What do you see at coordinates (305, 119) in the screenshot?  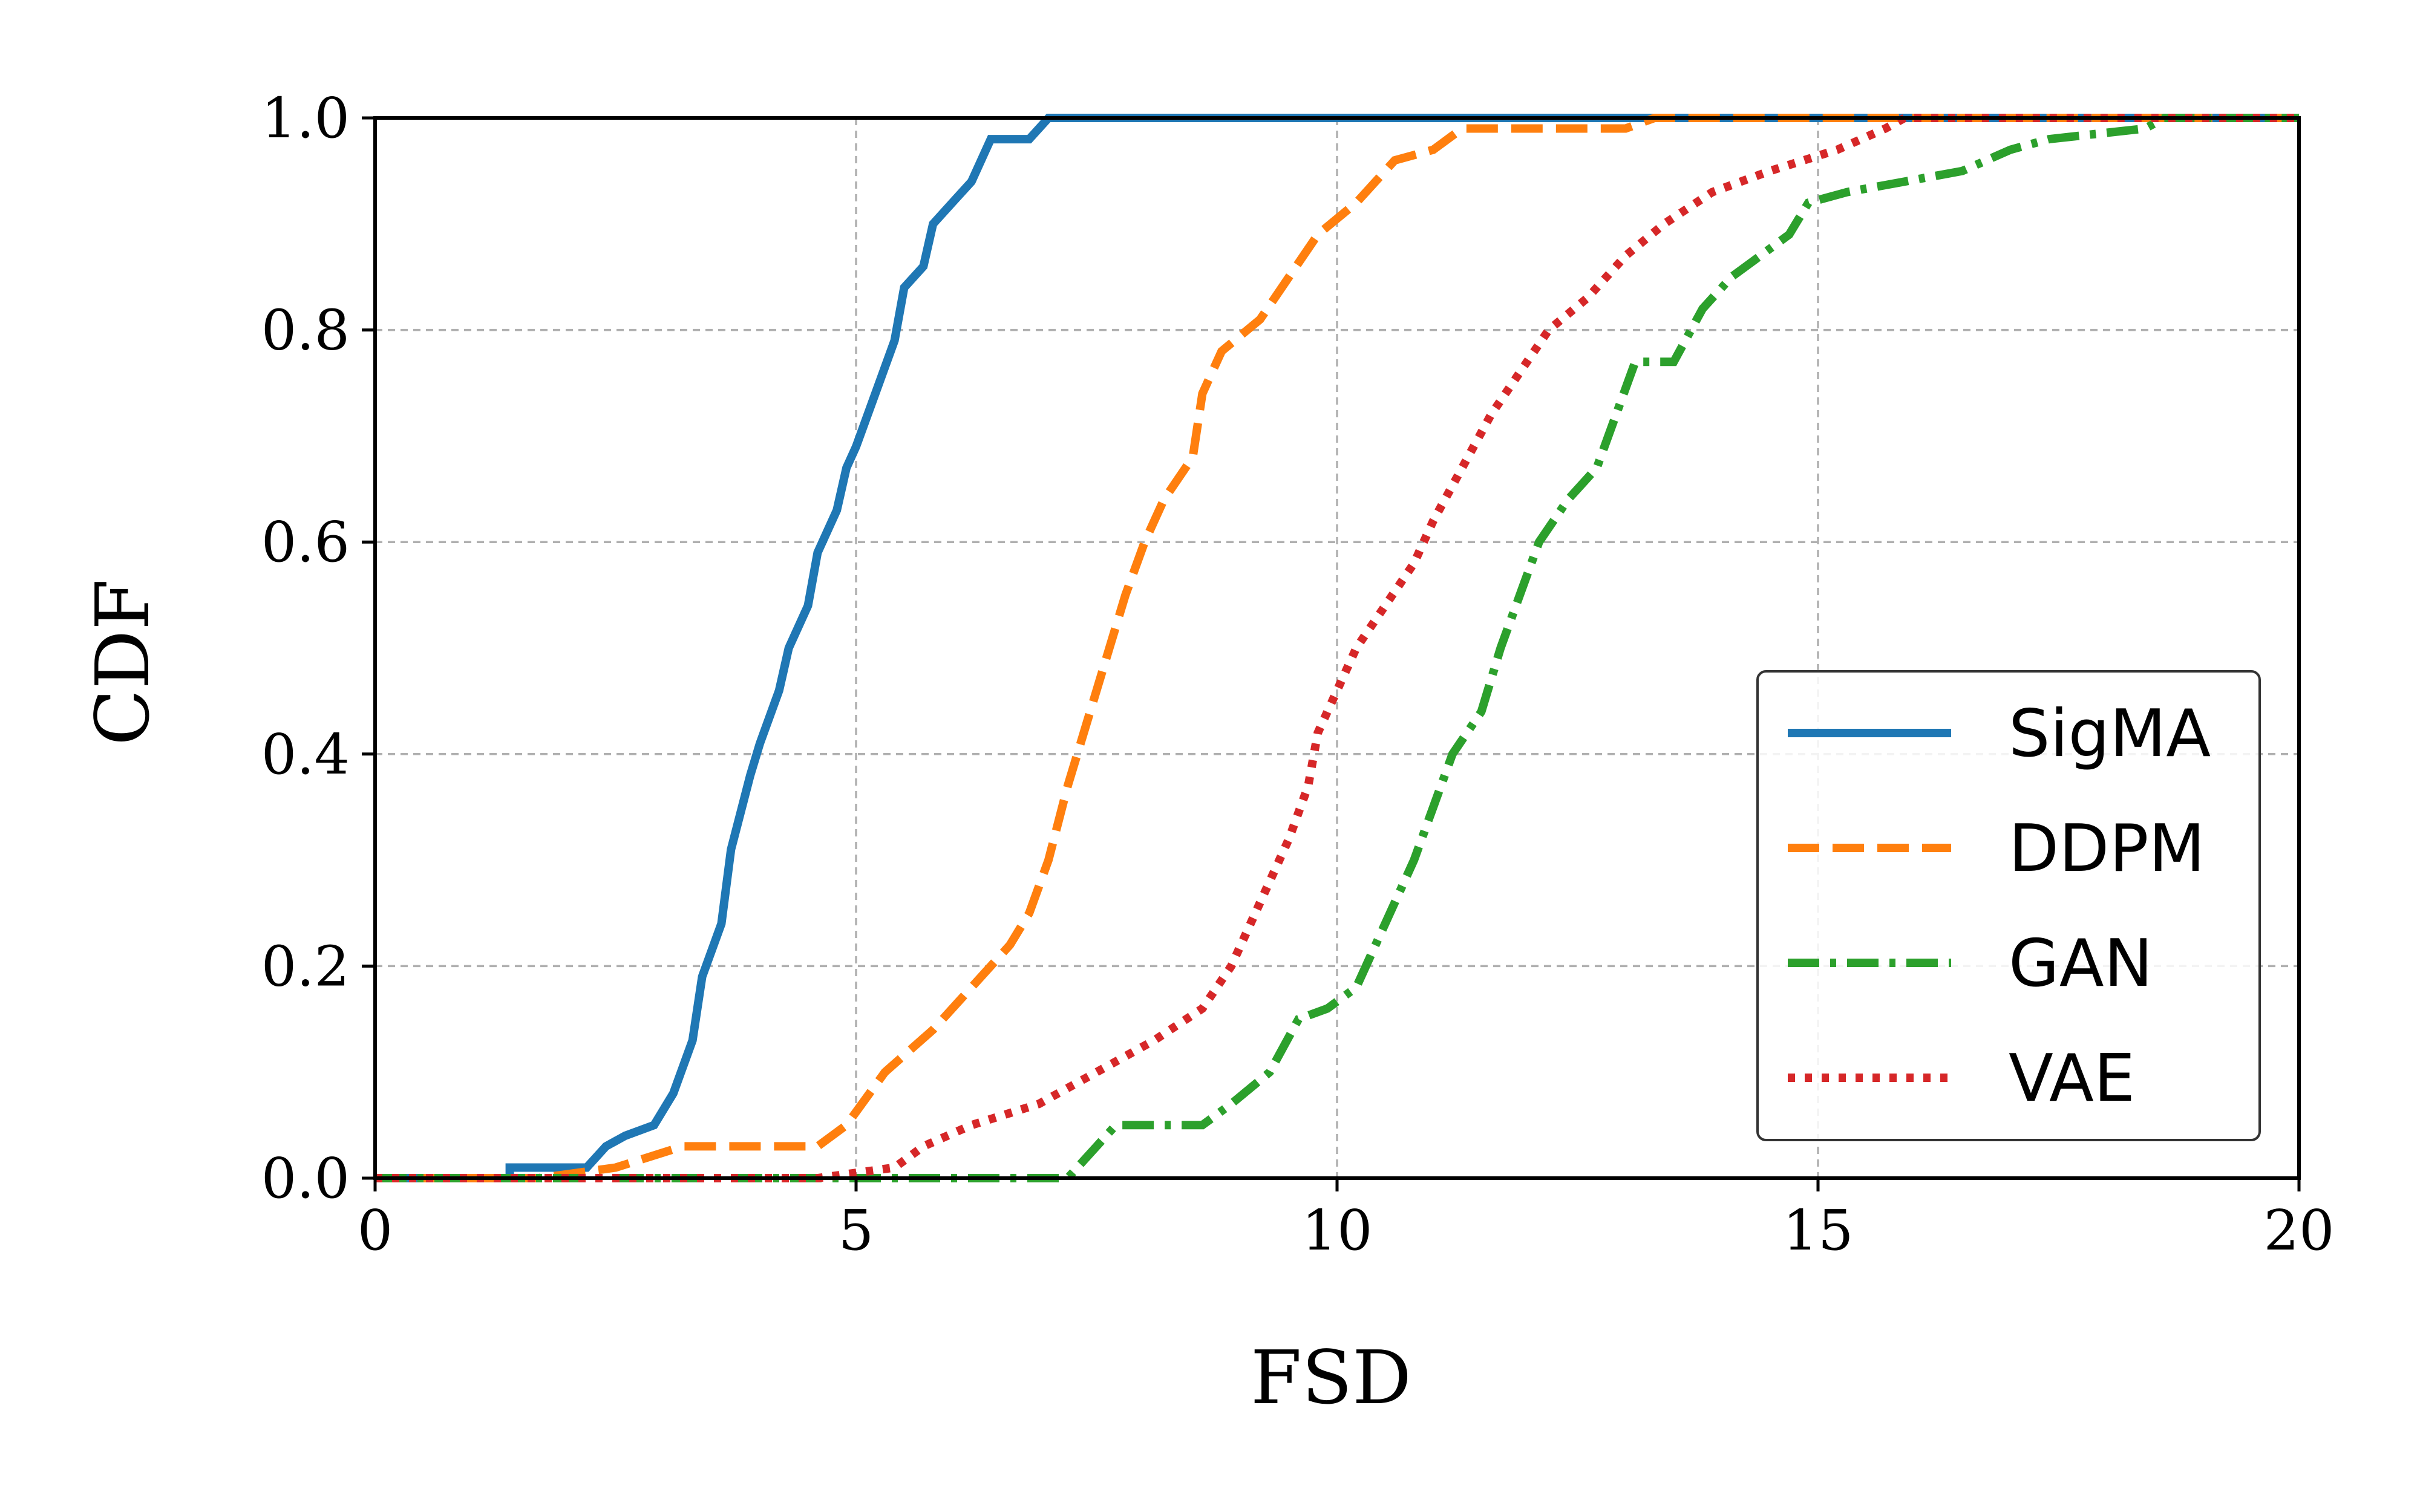 I see `y-tick-label: 1.0` at bounding box center [305, 119].